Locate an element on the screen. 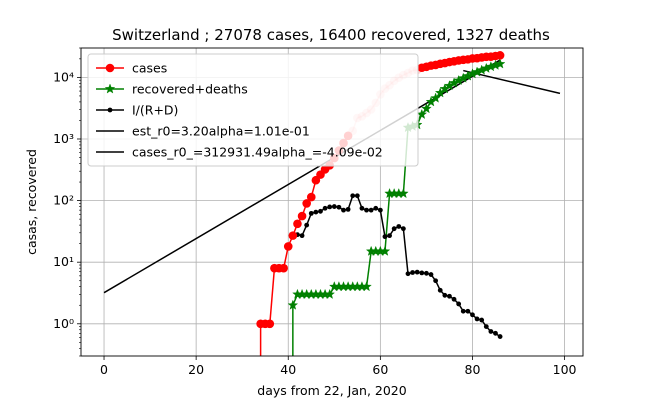  series-i-r-d- is located at coordinates (396, 266).